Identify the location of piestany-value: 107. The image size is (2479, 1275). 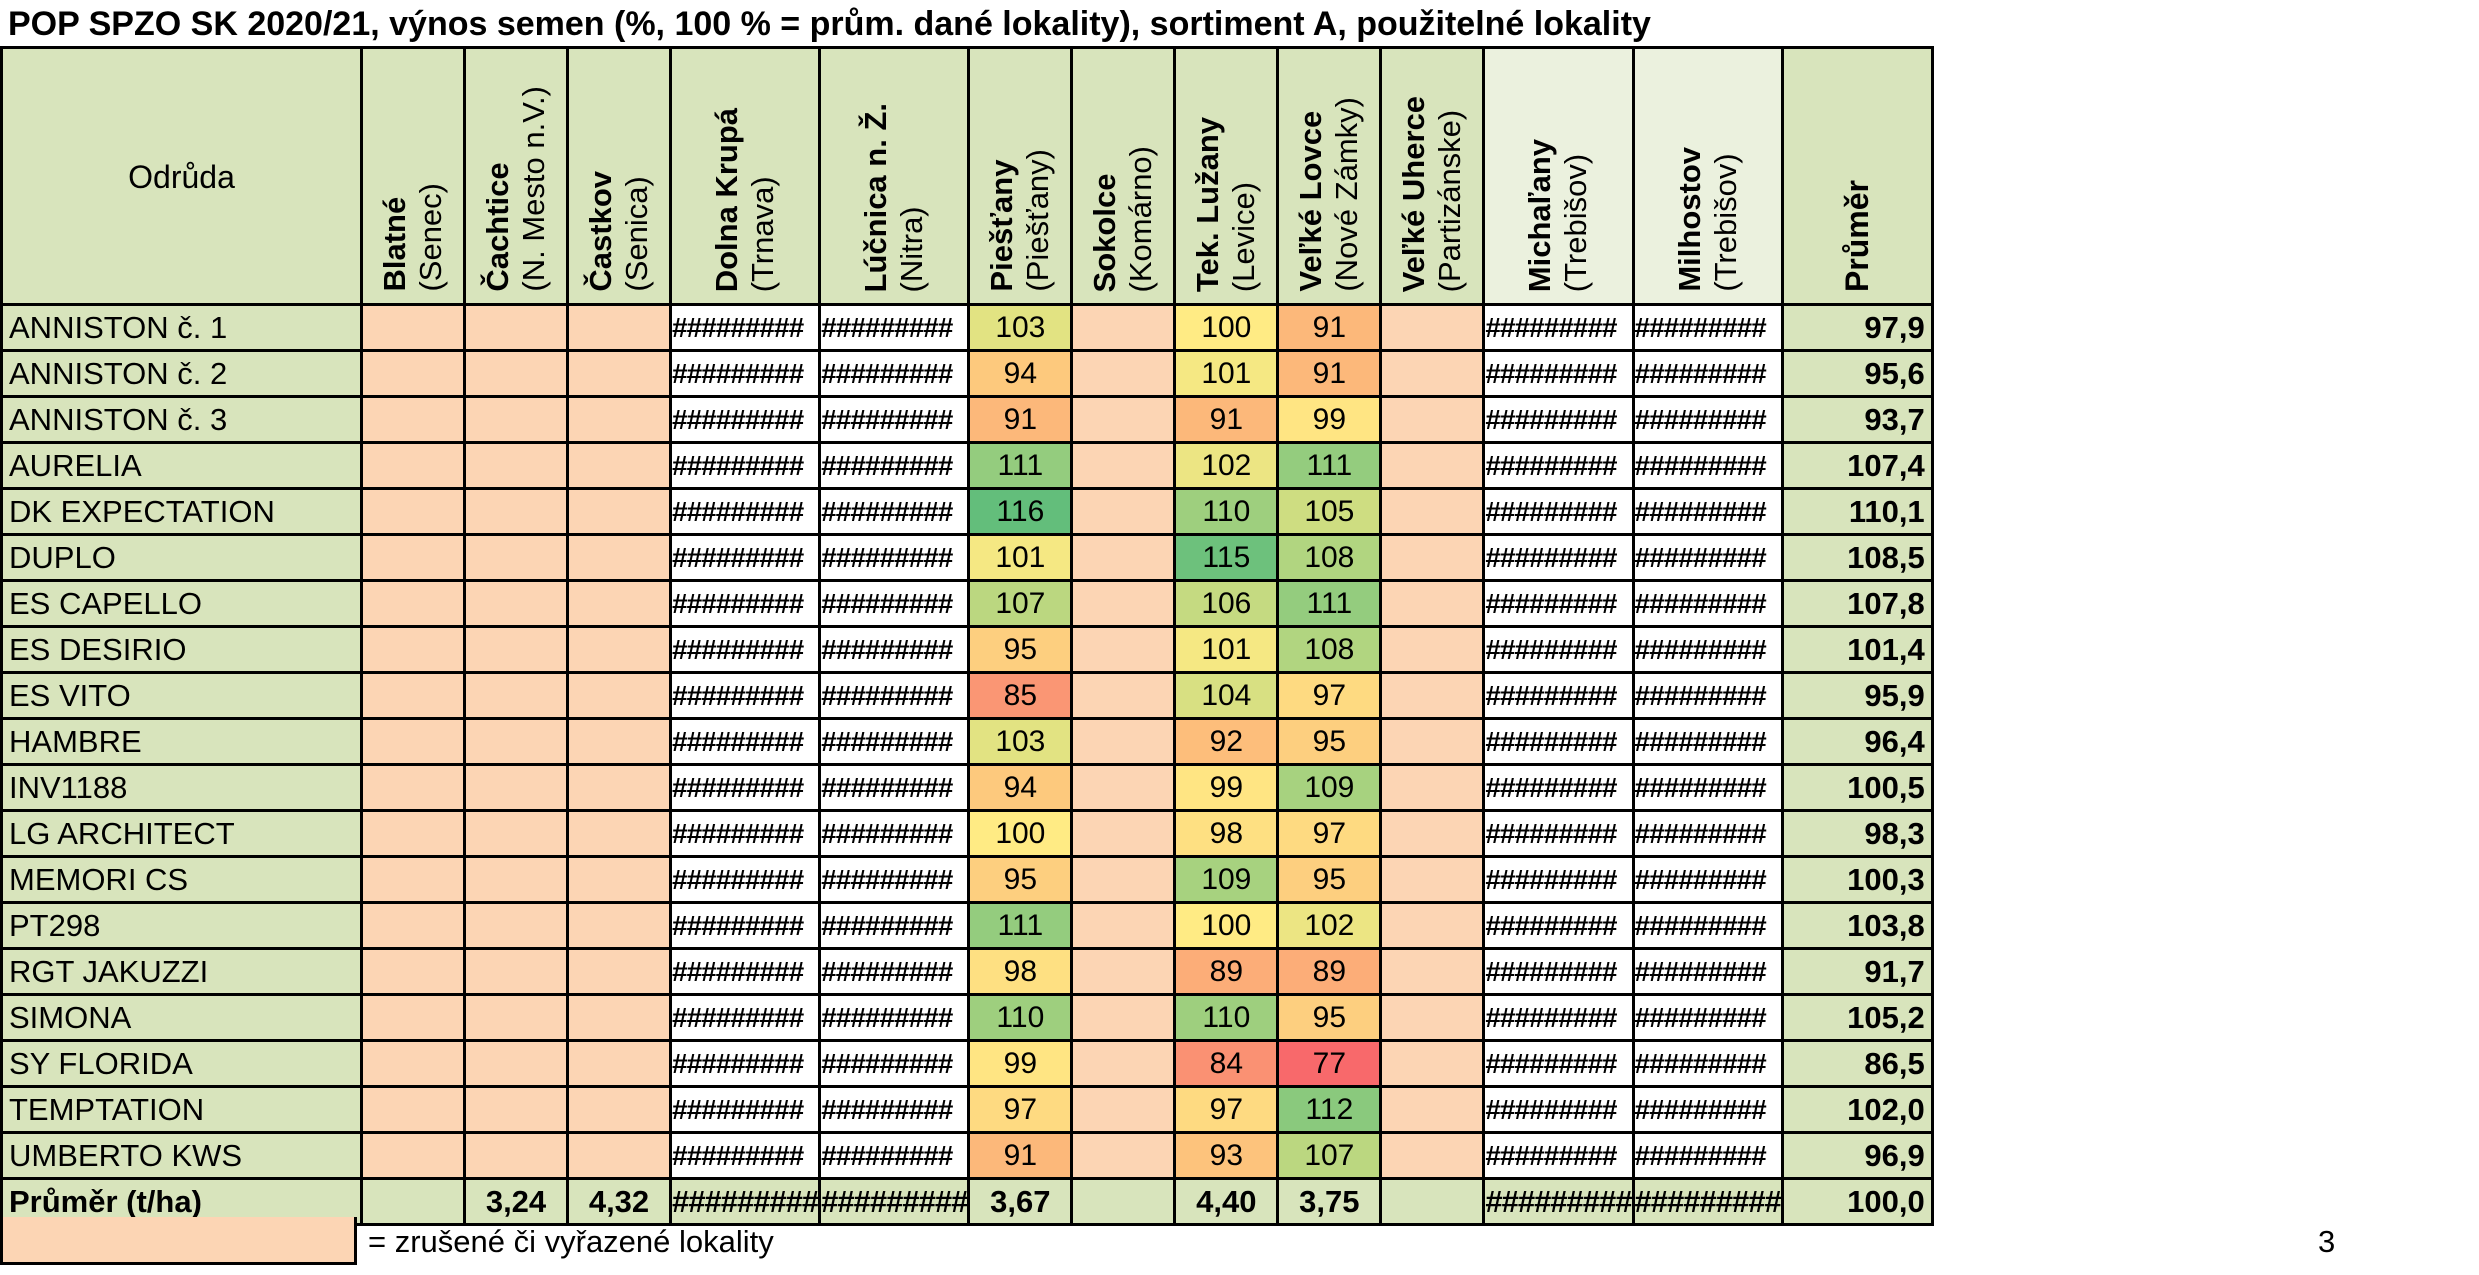
(1020, 603).